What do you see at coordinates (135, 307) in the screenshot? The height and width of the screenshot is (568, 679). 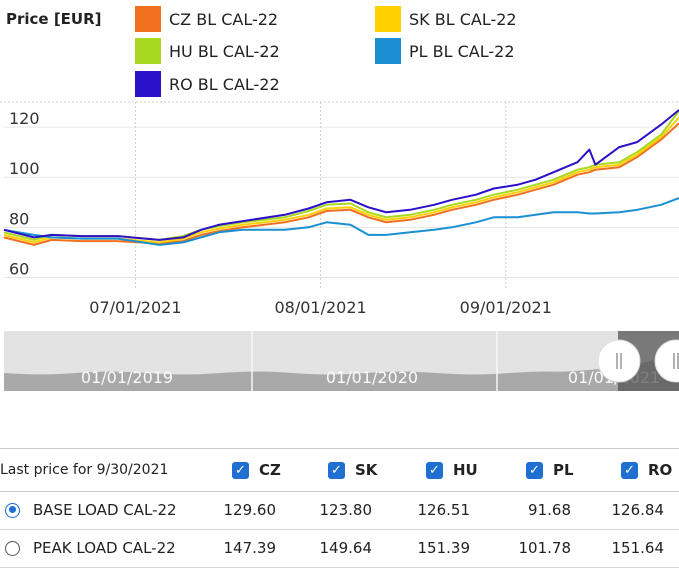 I see `x-tick-label: 07/01/2021` at bounding box center [135, 307].